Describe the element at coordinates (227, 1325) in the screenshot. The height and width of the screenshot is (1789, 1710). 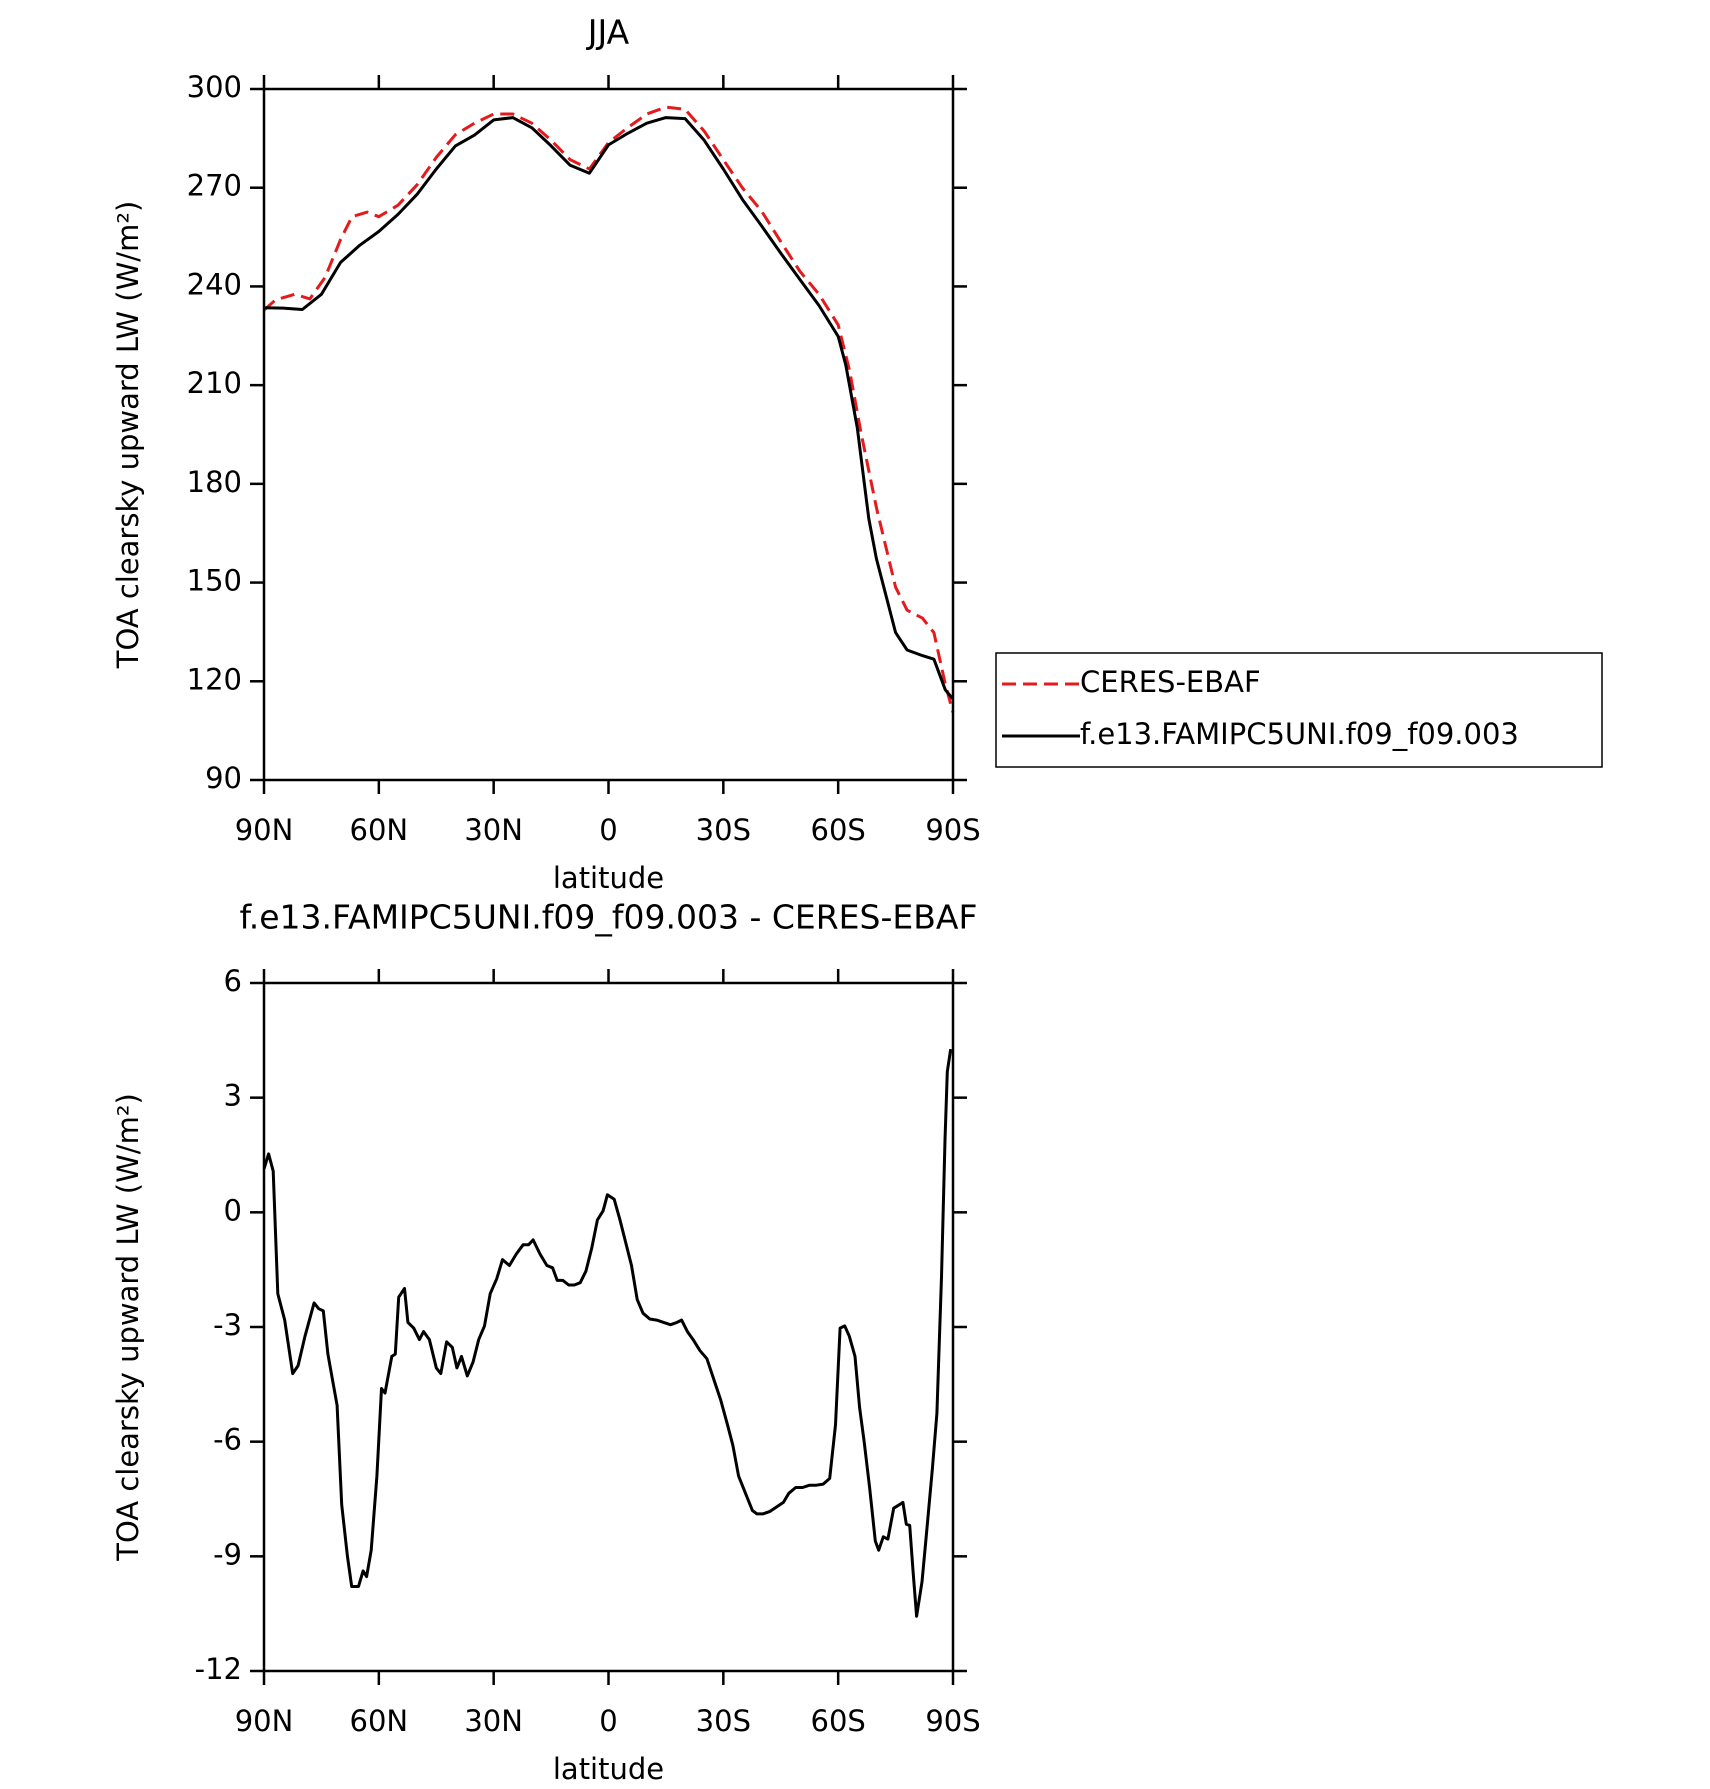
I see `y-tick-label: -3` at that location.